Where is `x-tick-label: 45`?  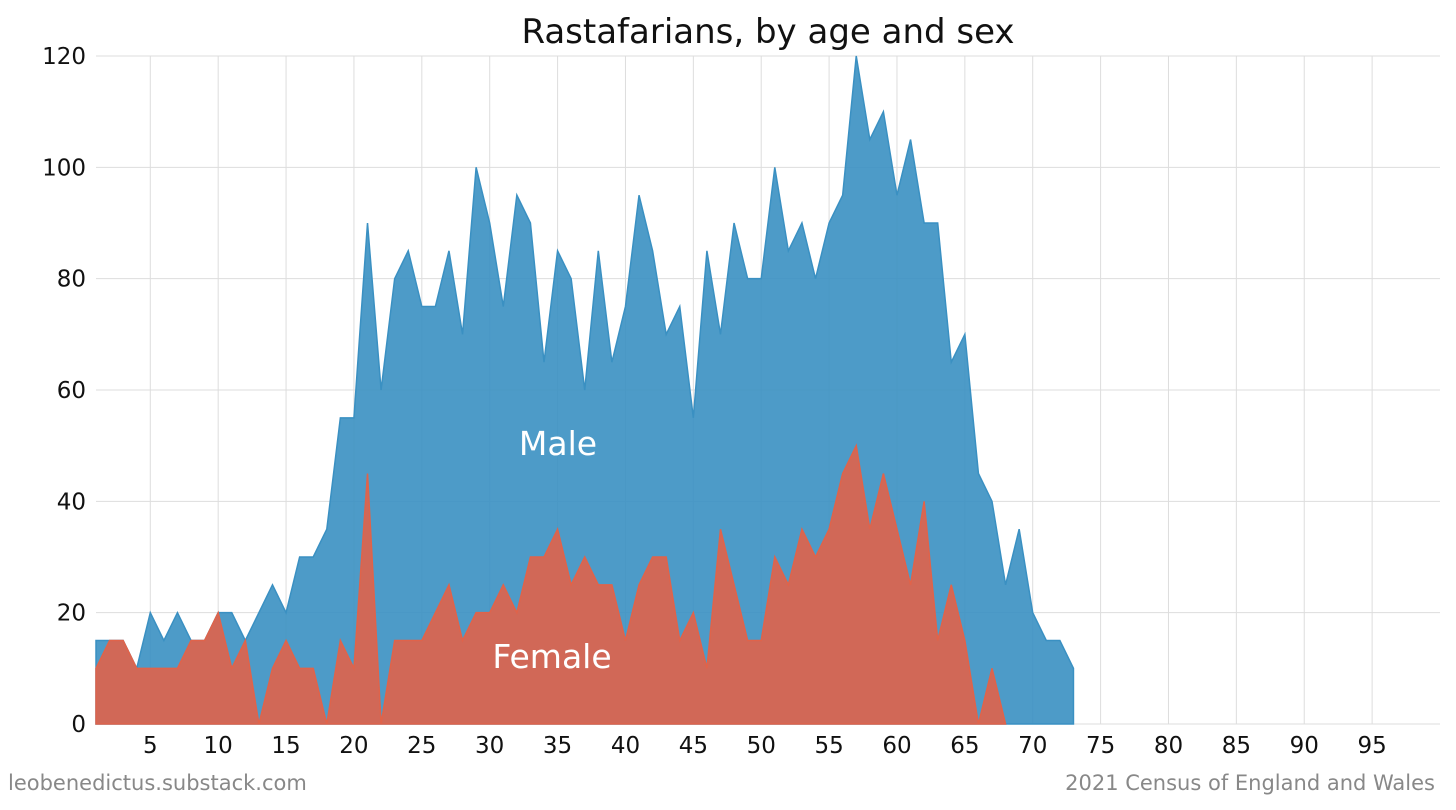
x-tick-label: 45 is located at coordinates (693, 746).